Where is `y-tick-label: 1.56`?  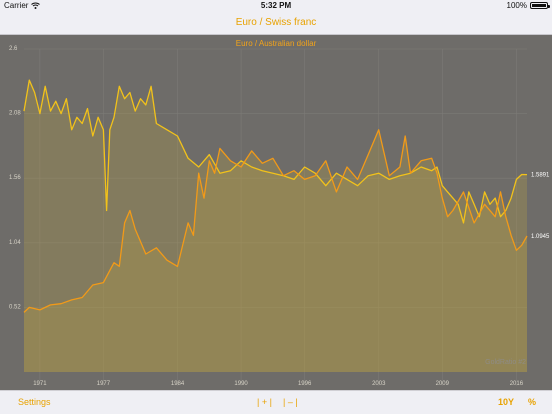
y-tick-label: 1.56 is located at coordinates (15, 178).